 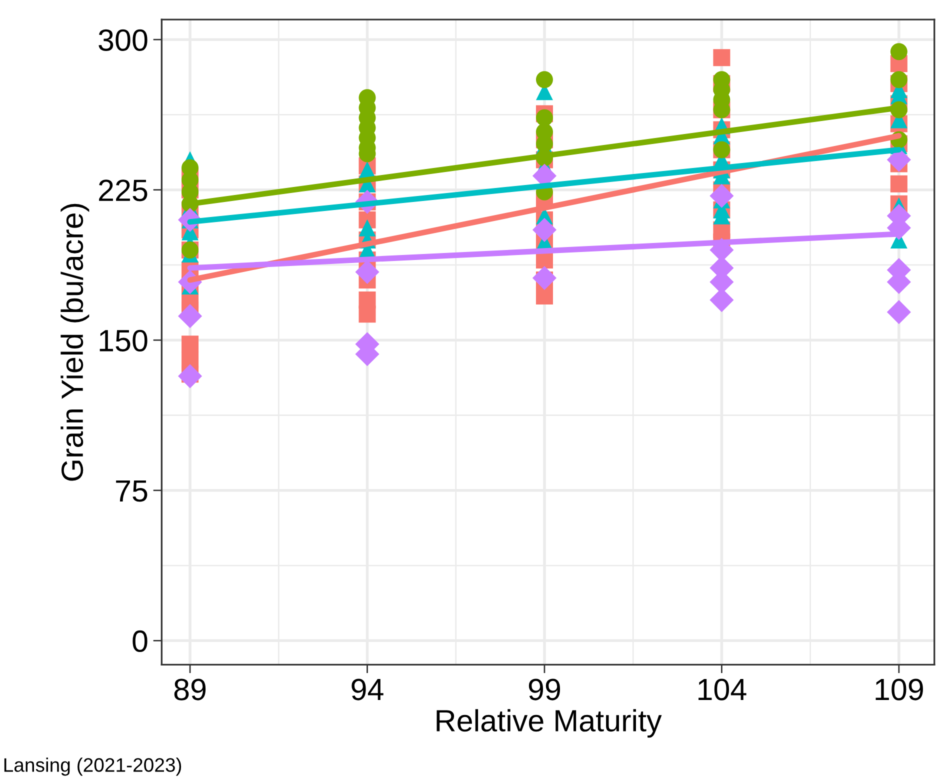 What do you see at coordinates (722, 689) in the screenshot?
I see `x-tick-label: 104` at bounding box center [722, 689].